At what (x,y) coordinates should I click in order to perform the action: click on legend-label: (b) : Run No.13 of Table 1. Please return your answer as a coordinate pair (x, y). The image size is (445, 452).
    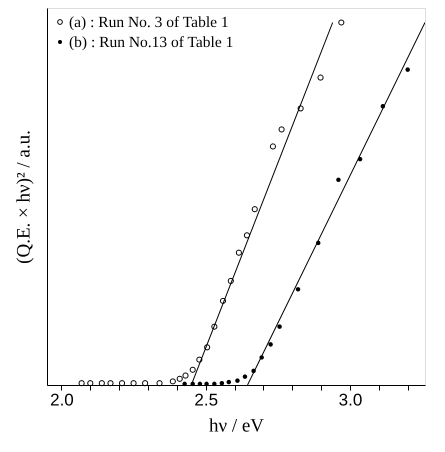
    Looking at the image, I should click on (151, 42).